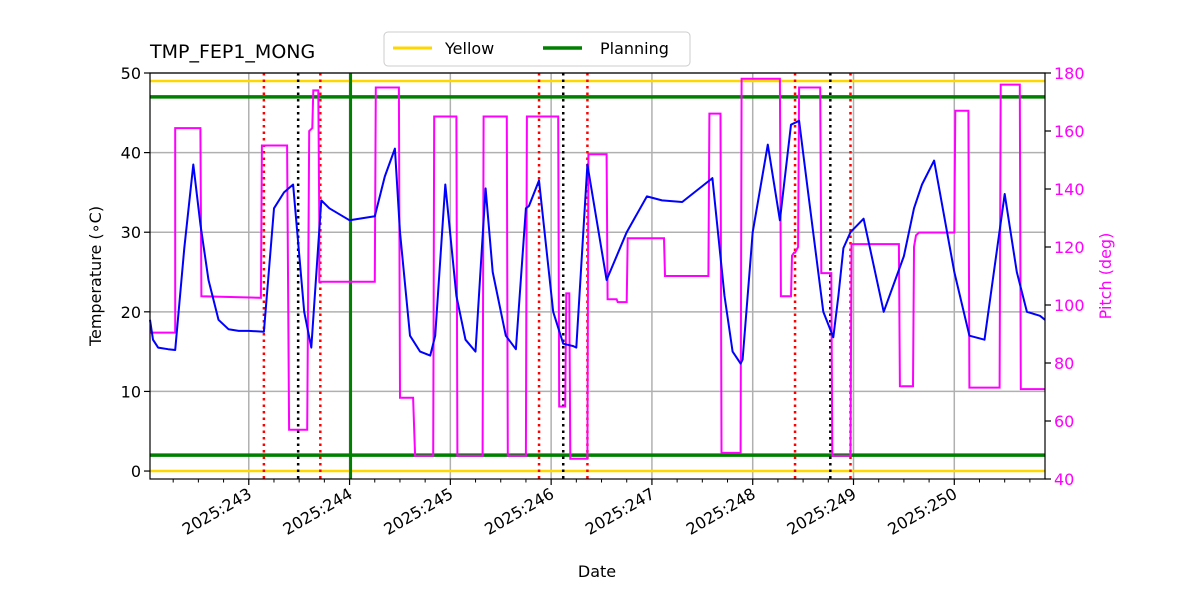 The width and height of the screenshot is (1200, 600). I want to click on chart-title: TMP_FEP1_MONG, so click(232, 52).